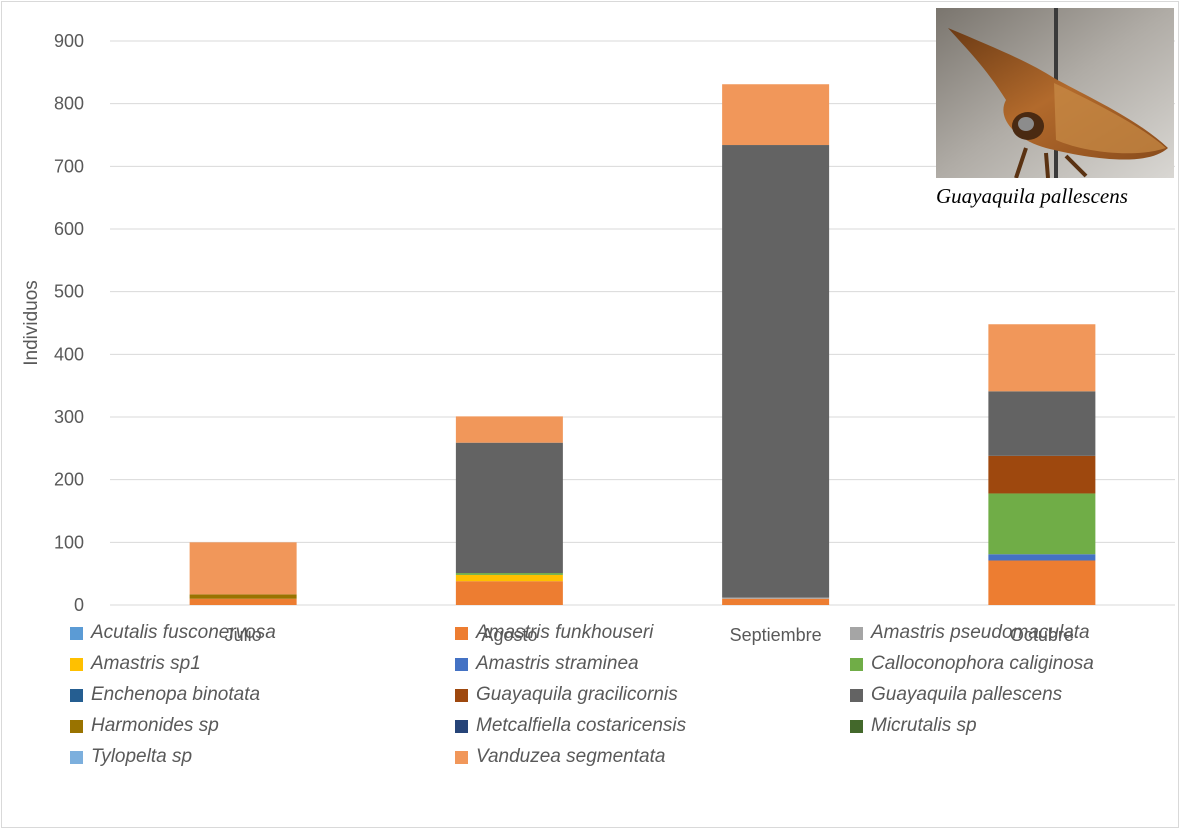  I want to click on legend-item: Vanduzea segmentata, so click(560, 757).